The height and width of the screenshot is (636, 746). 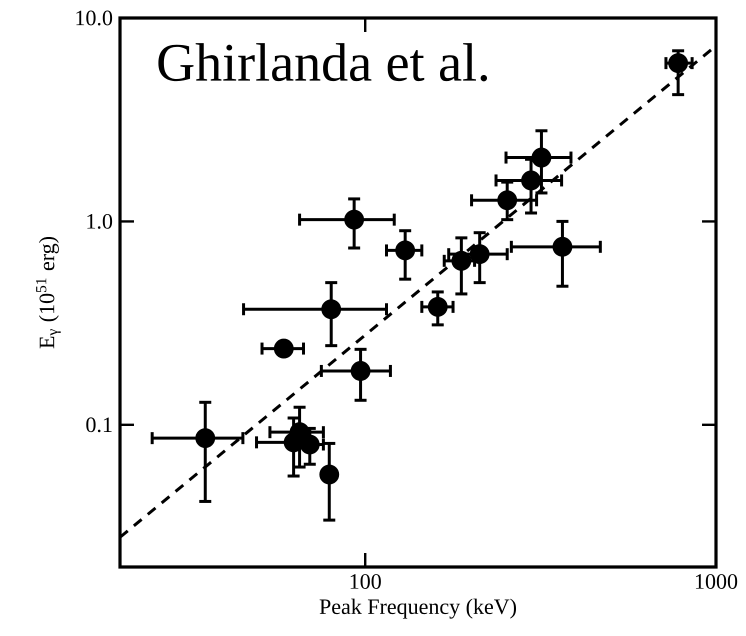 What do you see at coordinates (99, 221) in the screenshot?
I see `y-tick-label: 1.0` at bounding box center [99, 221].